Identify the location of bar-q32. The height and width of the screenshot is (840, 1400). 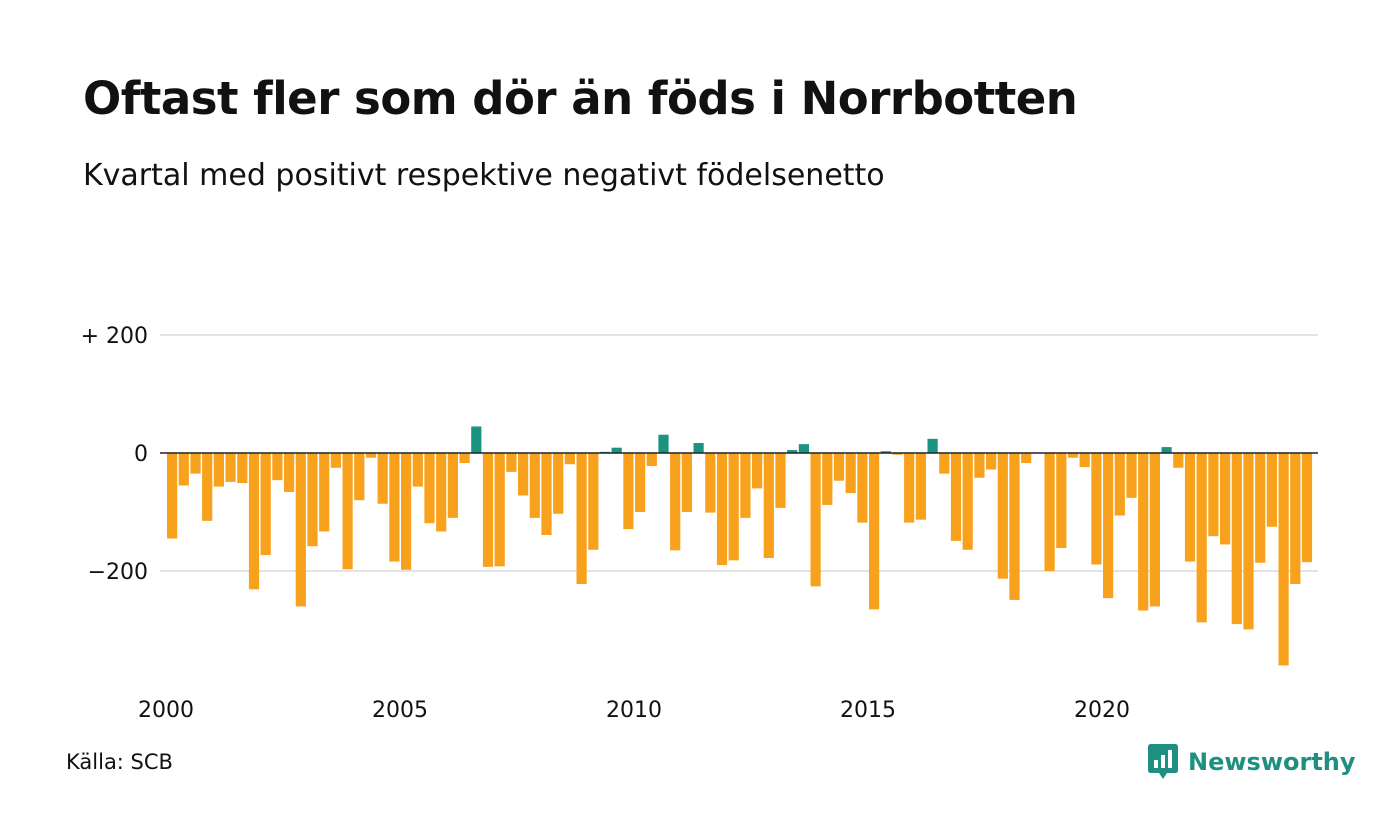
(534, 485).